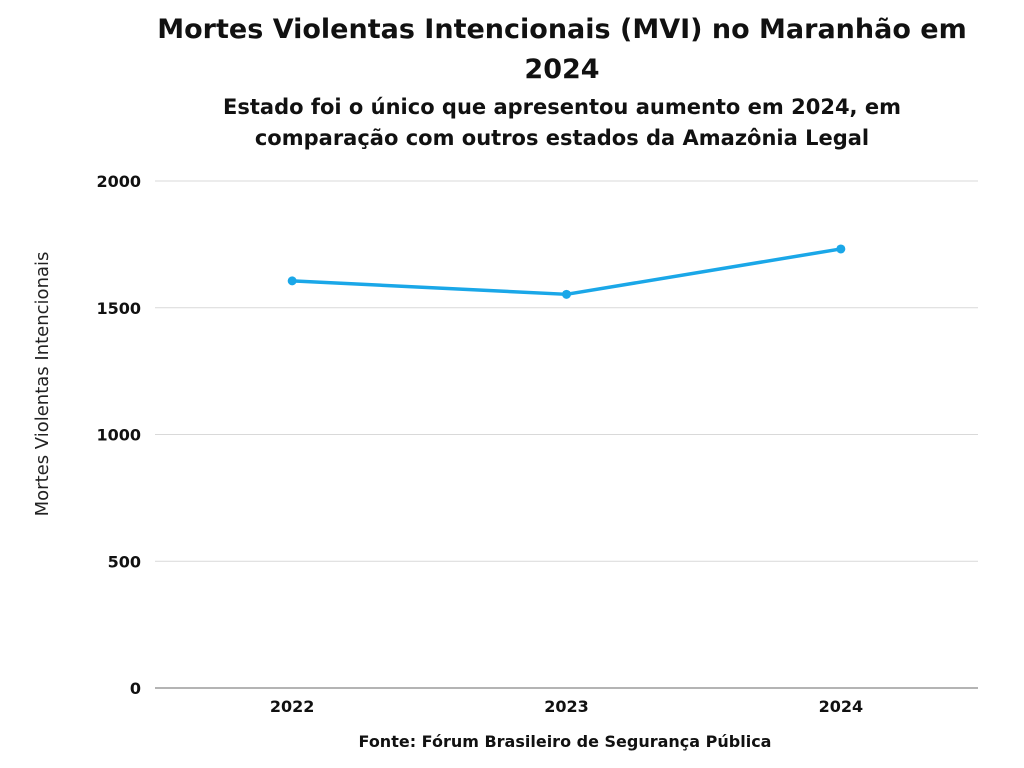 The height and width of the screenshot is (768, 1024). What do you see at coordinates (292, 706) in the screenshot?
I see `x-tick-label: 2022` at bounding box center [292, 706].